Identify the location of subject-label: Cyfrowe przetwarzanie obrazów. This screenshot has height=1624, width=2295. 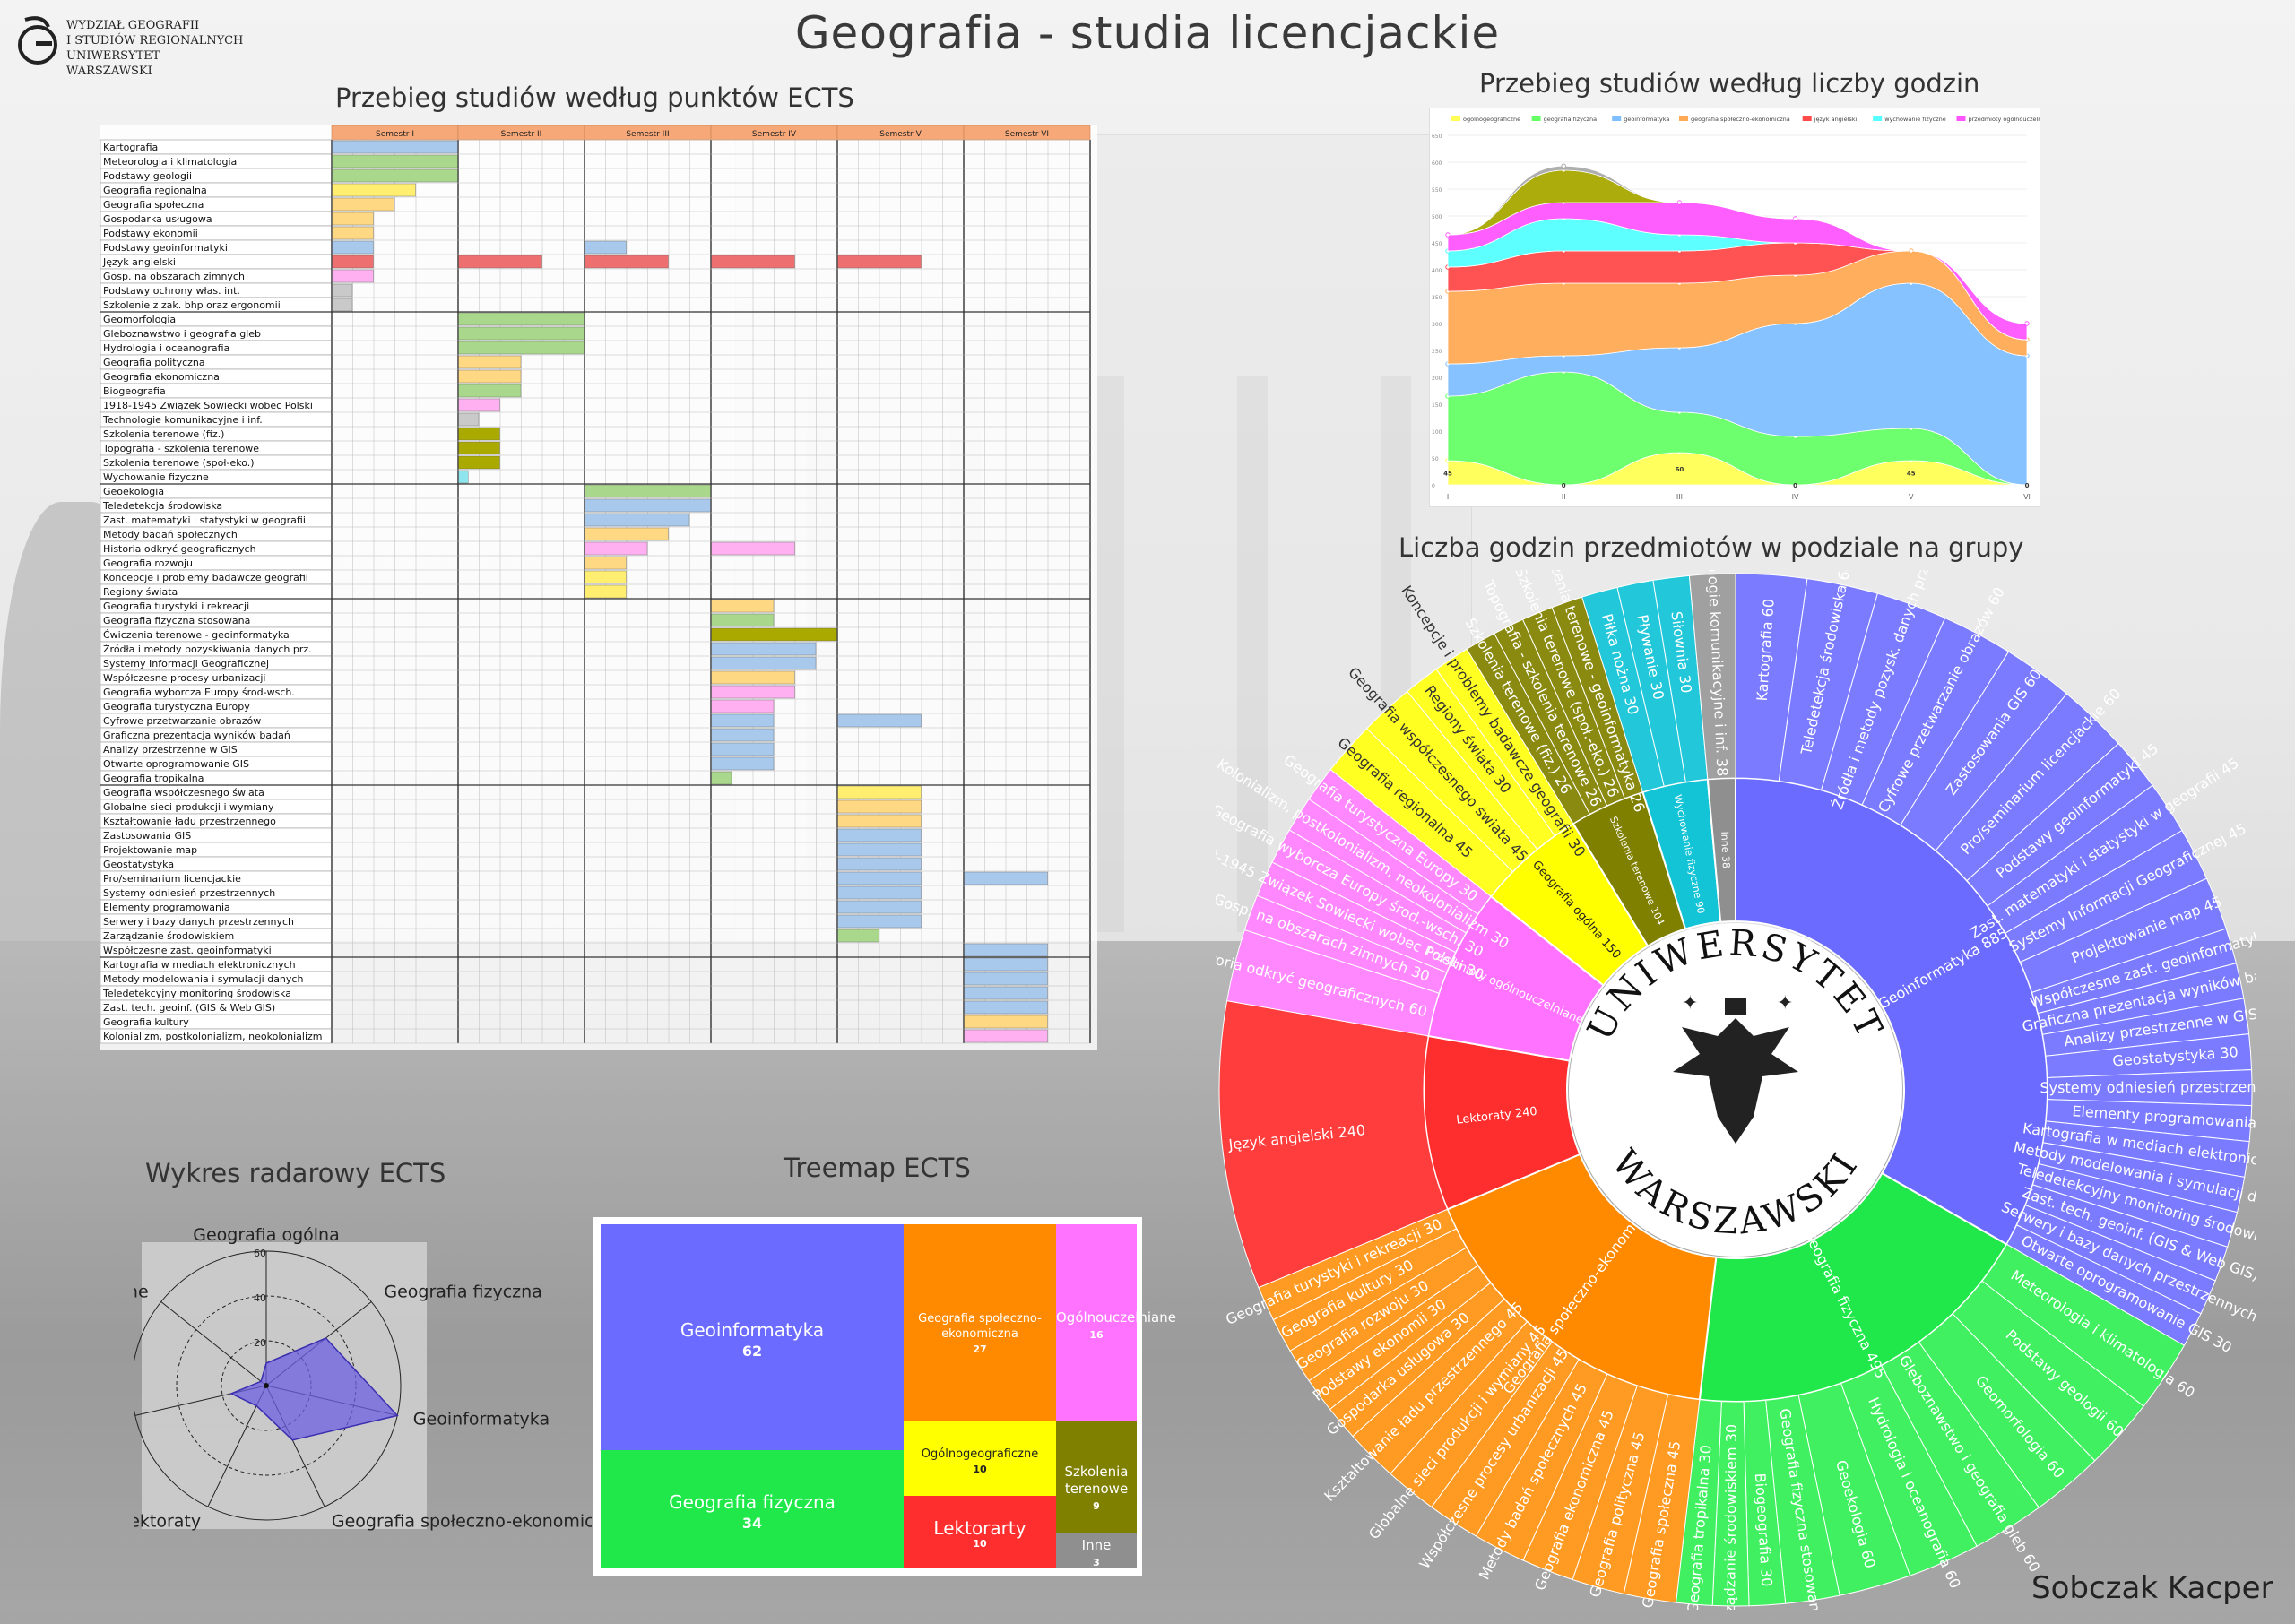
(182, 721).